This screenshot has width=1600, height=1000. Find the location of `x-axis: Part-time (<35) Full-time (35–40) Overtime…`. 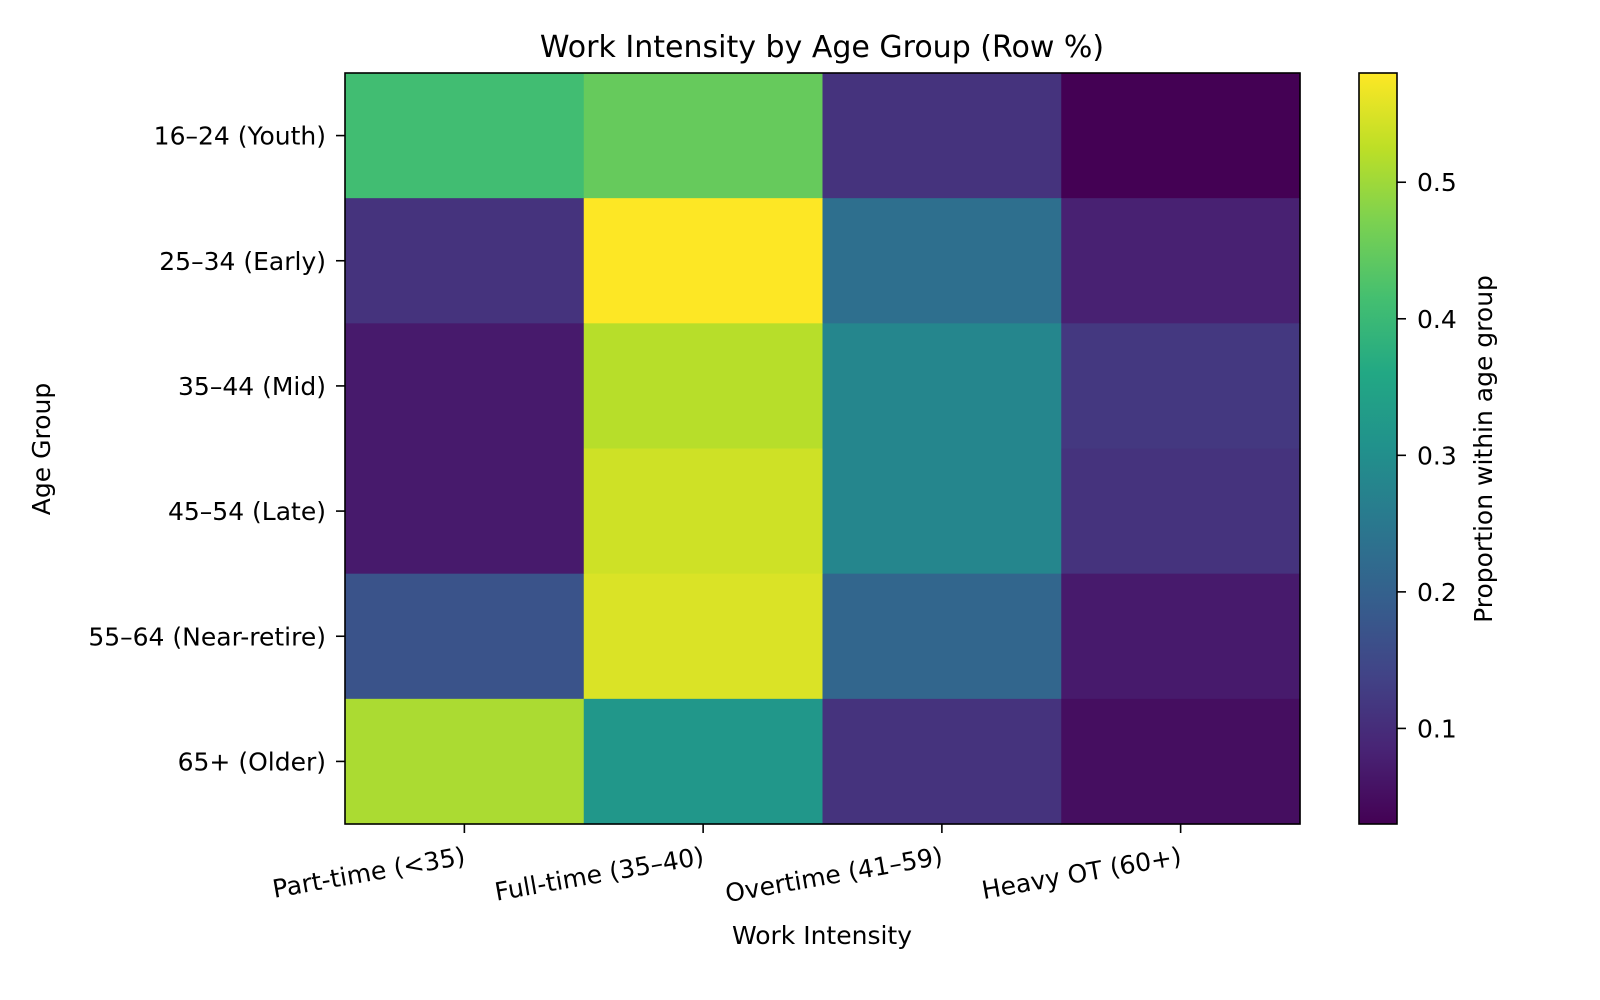

x-axis: Part-time (<35) Full-time (35–40) Overtime… is located at coordinates (727, 866).